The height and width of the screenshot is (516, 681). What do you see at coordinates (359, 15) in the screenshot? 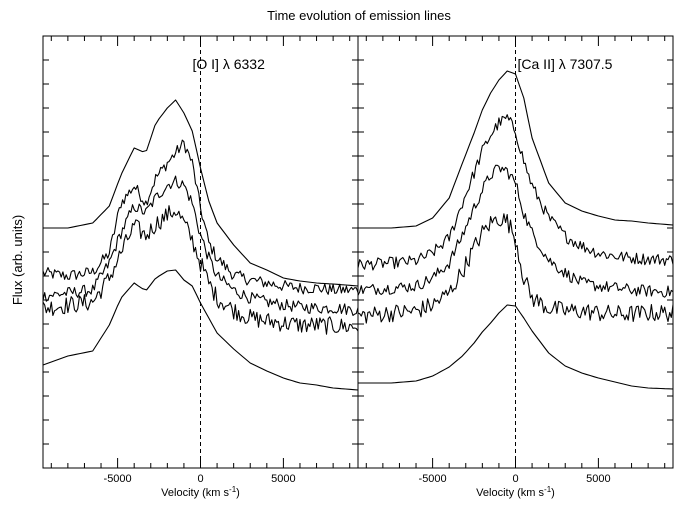
I see `chart-title: Time evolution of emission lines` at bounding box center [359, 15].